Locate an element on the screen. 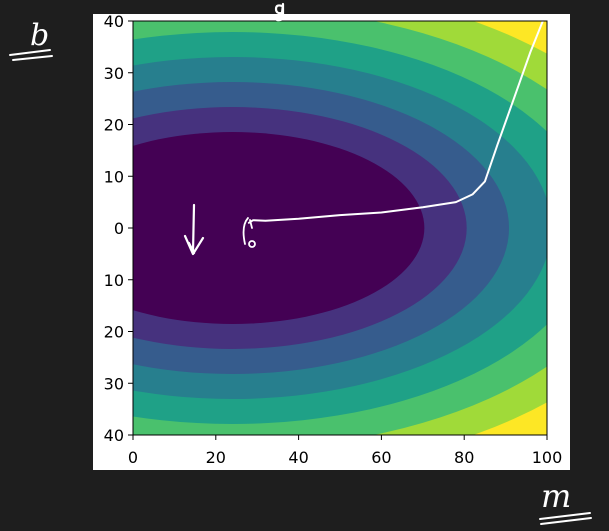 The image size is (609, 531). x-tick-label: 0 is located at coordinates (133, 457).